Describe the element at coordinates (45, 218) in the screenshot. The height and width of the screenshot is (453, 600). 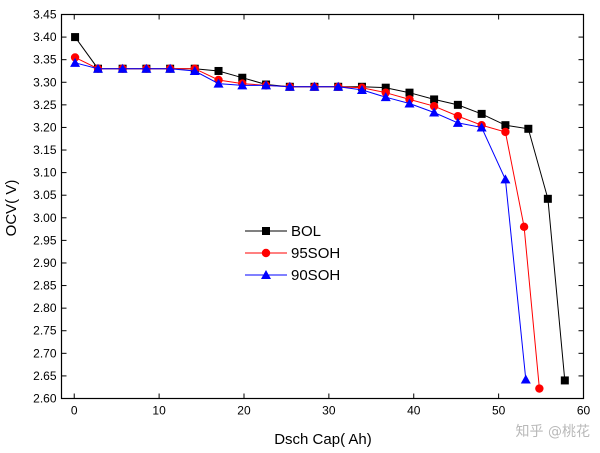
I see `y-tick-label: 3.00` at that location.